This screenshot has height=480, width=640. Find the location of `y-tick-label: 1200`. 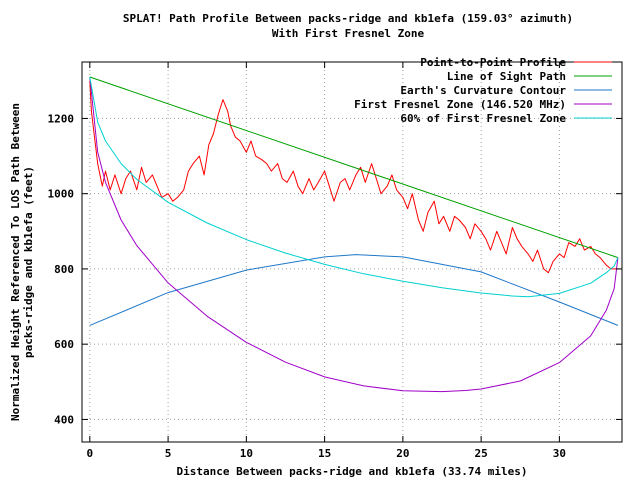

y-tick-label: 1200 is located at coordinates (61, 118).